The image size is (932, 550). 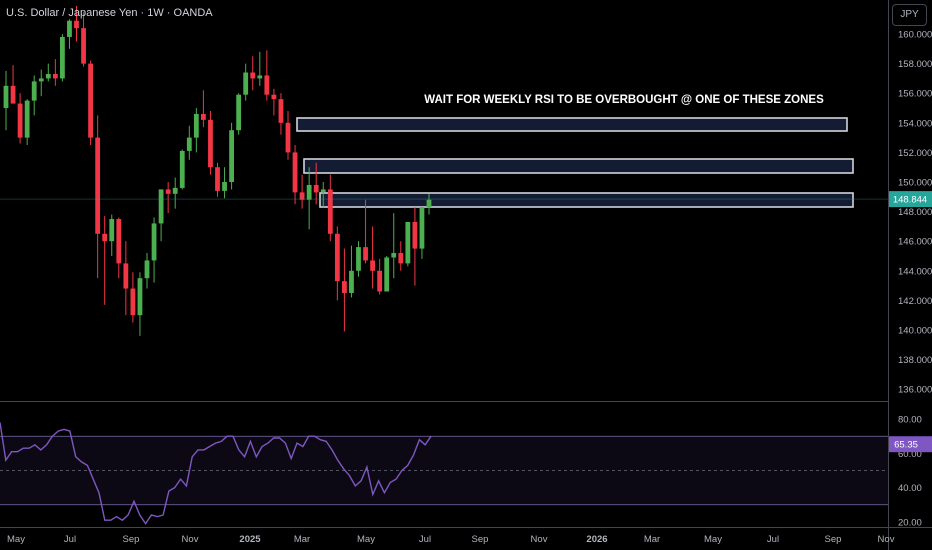 I want to click on last-price-badge, so click(x=910, y=199).